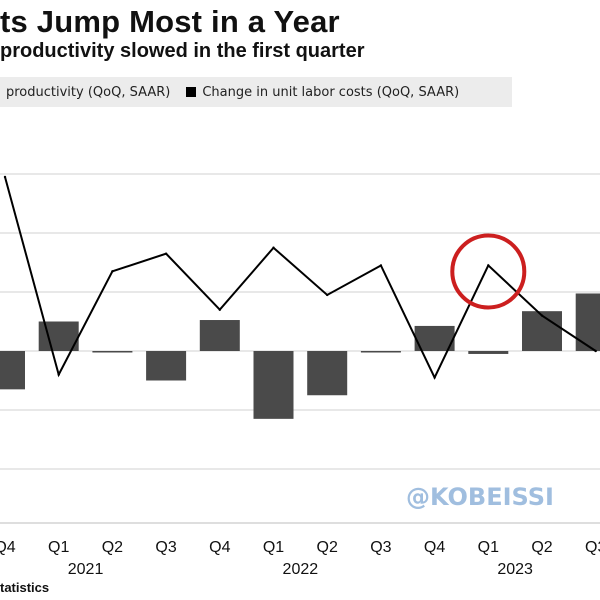 The width and height of the screenshot is (600, 600). Describe the element at coordinates (191, 92) in the screenshot. I see `legend-swatch-square-icon` at that location.